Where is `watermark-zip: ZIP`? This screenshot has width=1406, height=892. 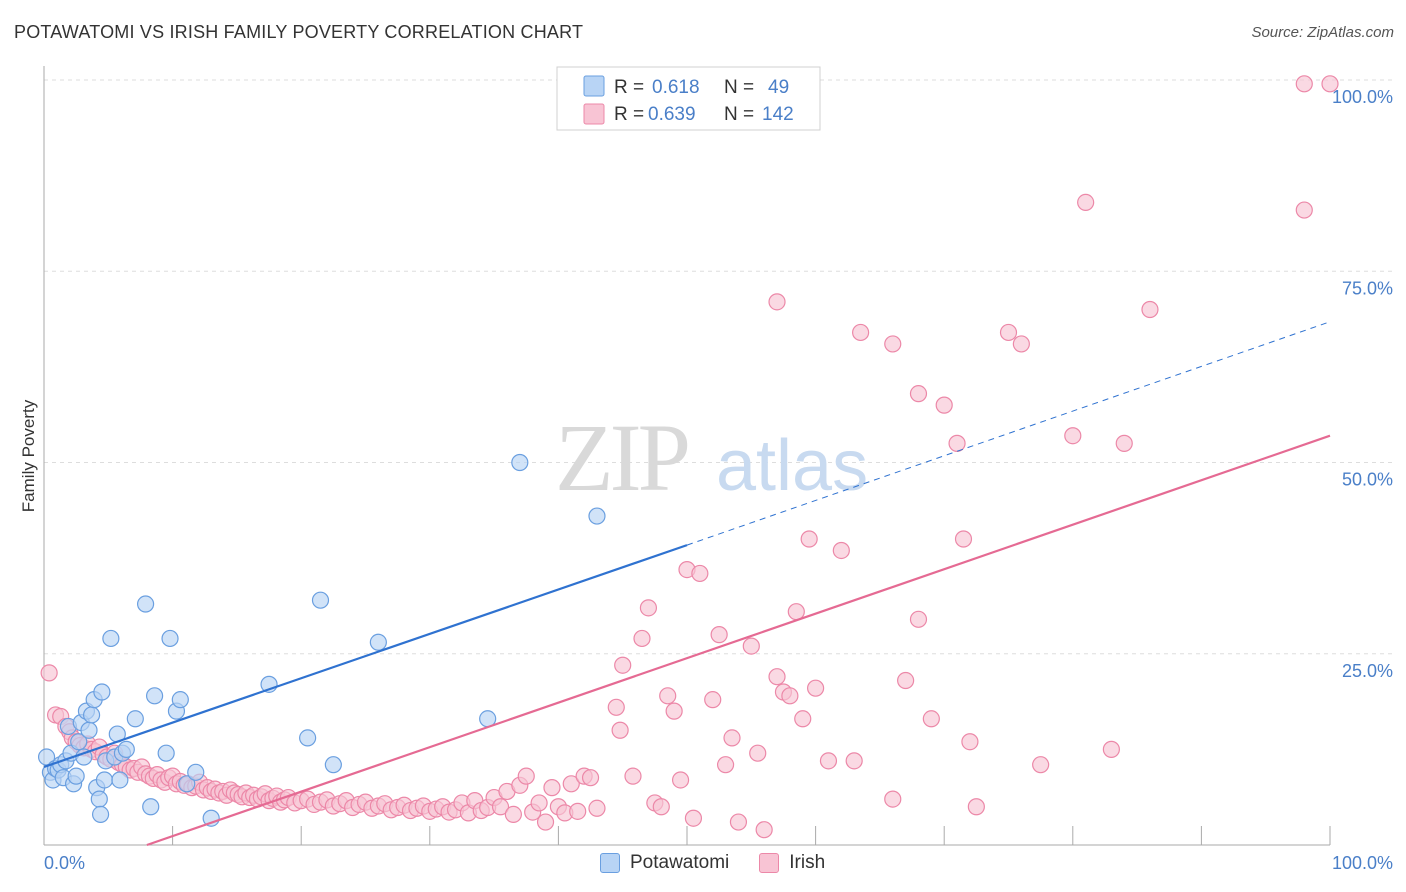
watermark-zip: ZIP is located at coordinates (621, 457).